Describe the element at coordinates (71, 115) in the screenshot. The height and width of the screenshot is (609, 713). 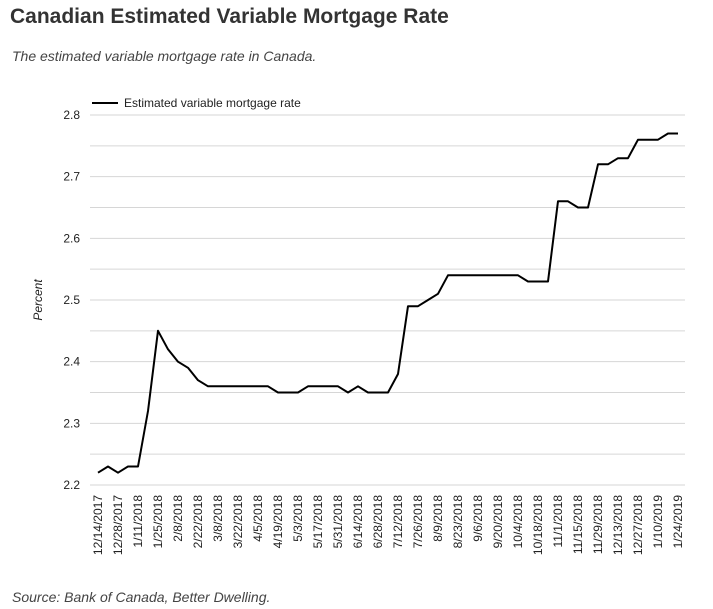
I see `y-tick-label: 2.8` at that location.